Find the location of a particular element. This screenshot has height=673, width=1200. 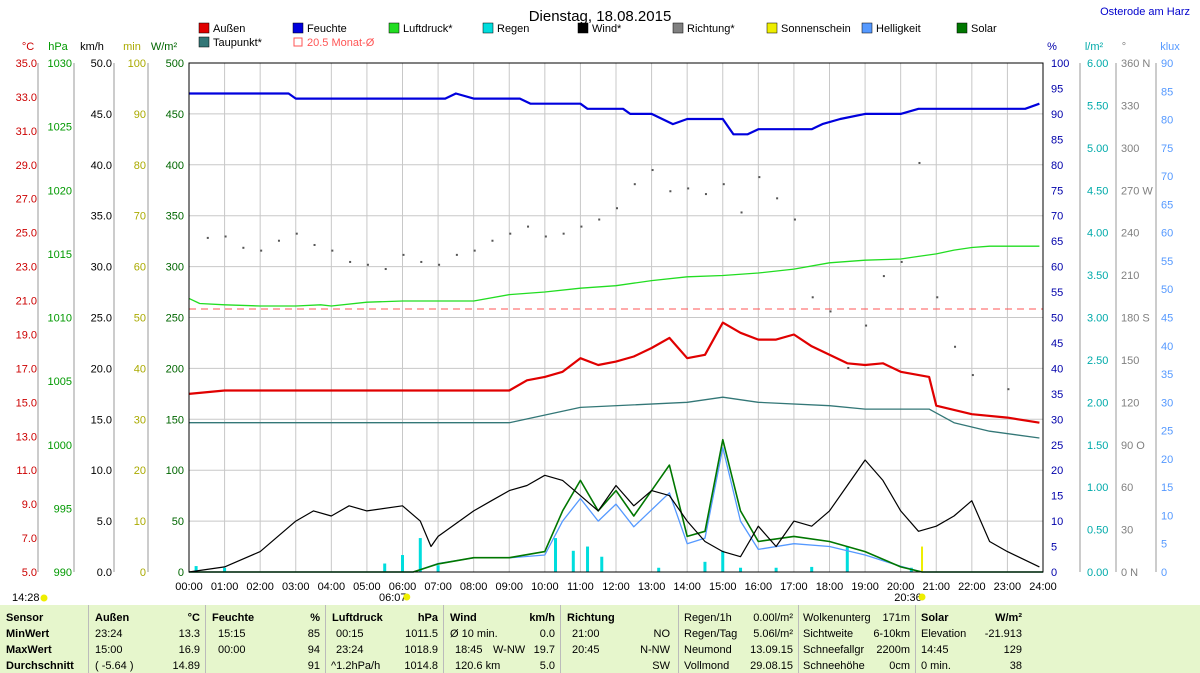

stats-cell: ^1.2hPa/h is located at coordinates (356, 666).